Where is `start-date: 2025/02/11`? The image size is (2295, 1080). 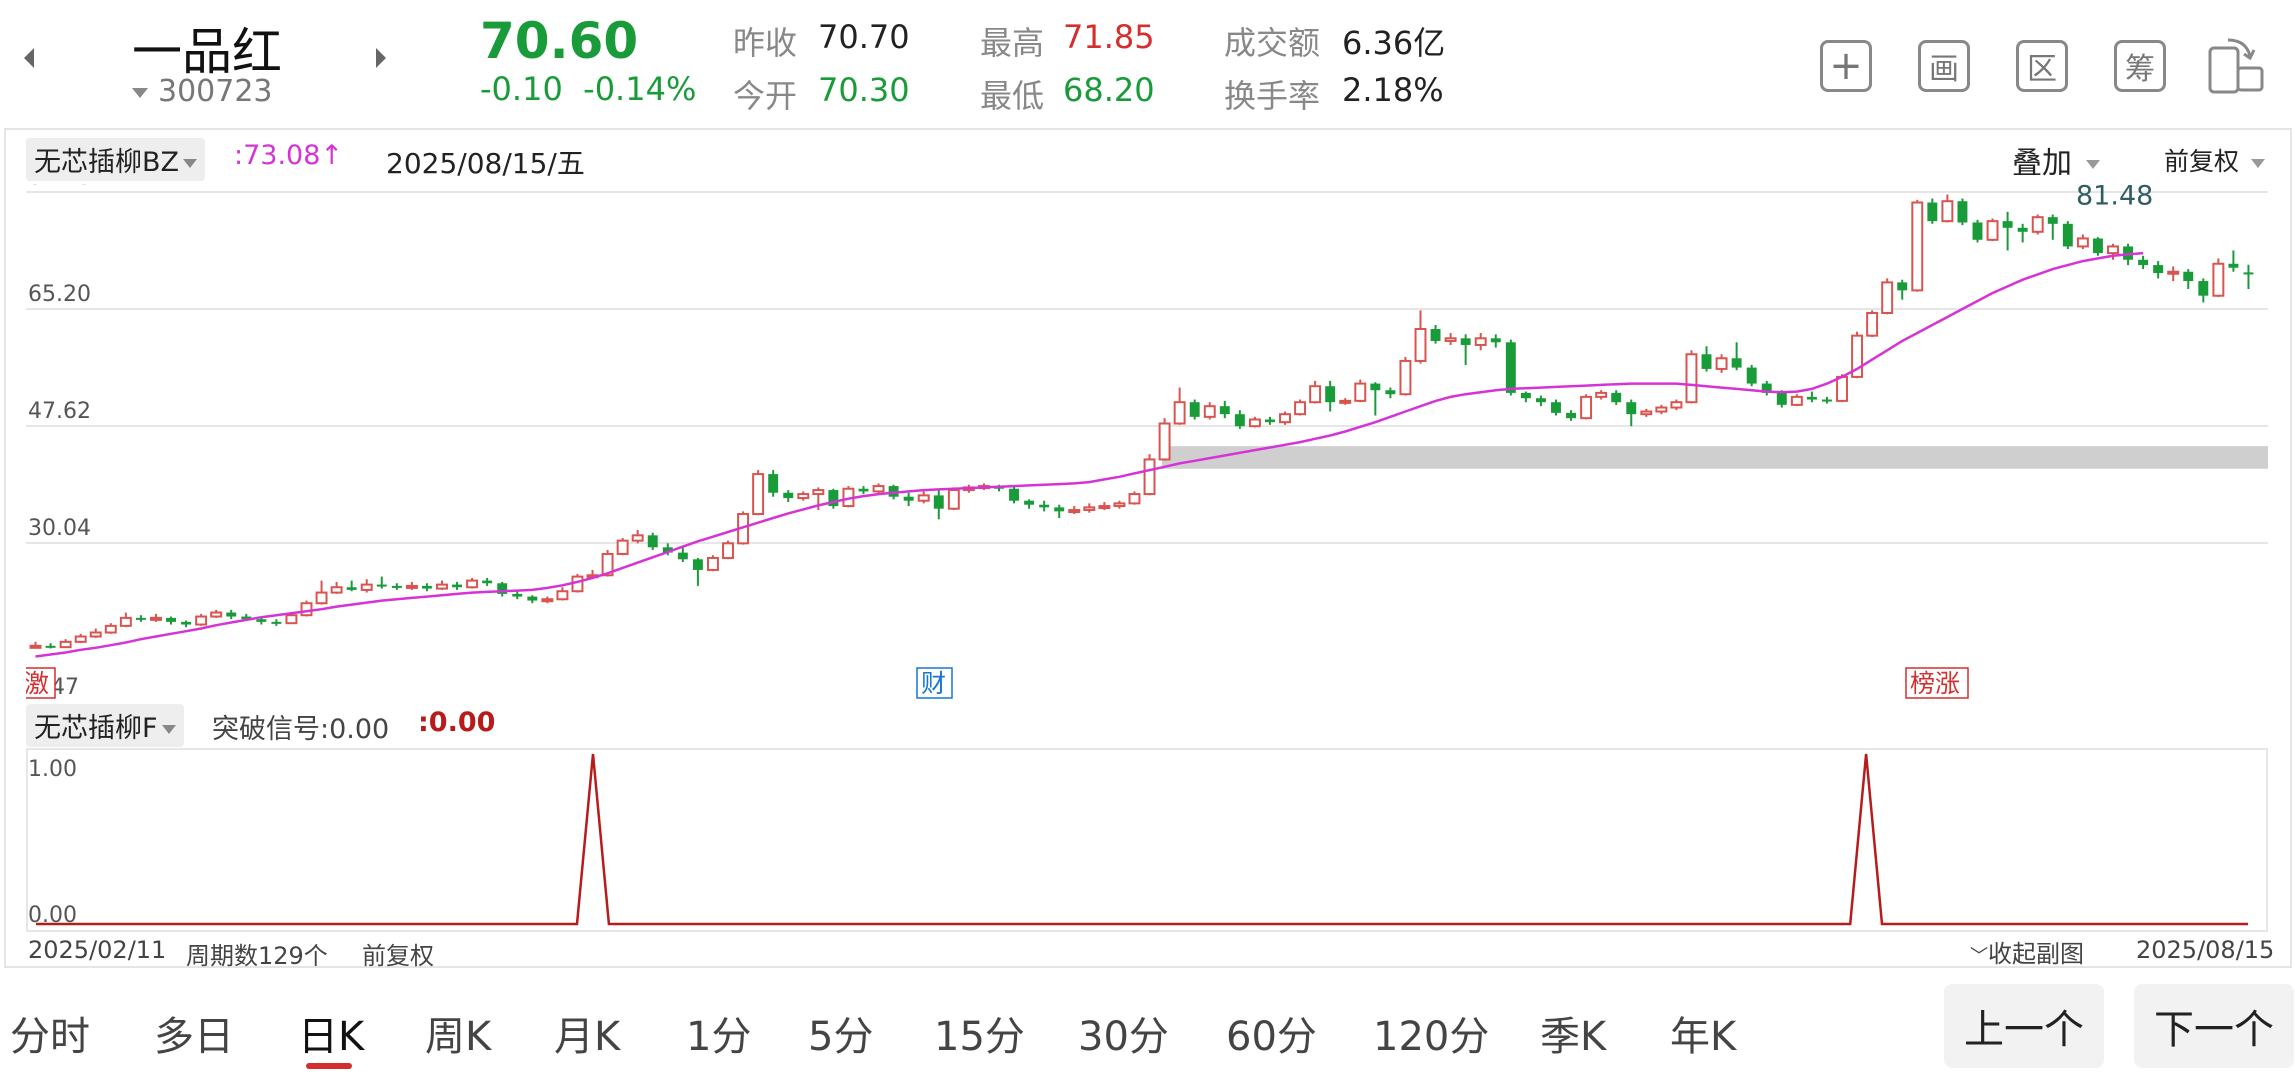 start-date: 2025/02/11 is located at coordinates (97, 950).